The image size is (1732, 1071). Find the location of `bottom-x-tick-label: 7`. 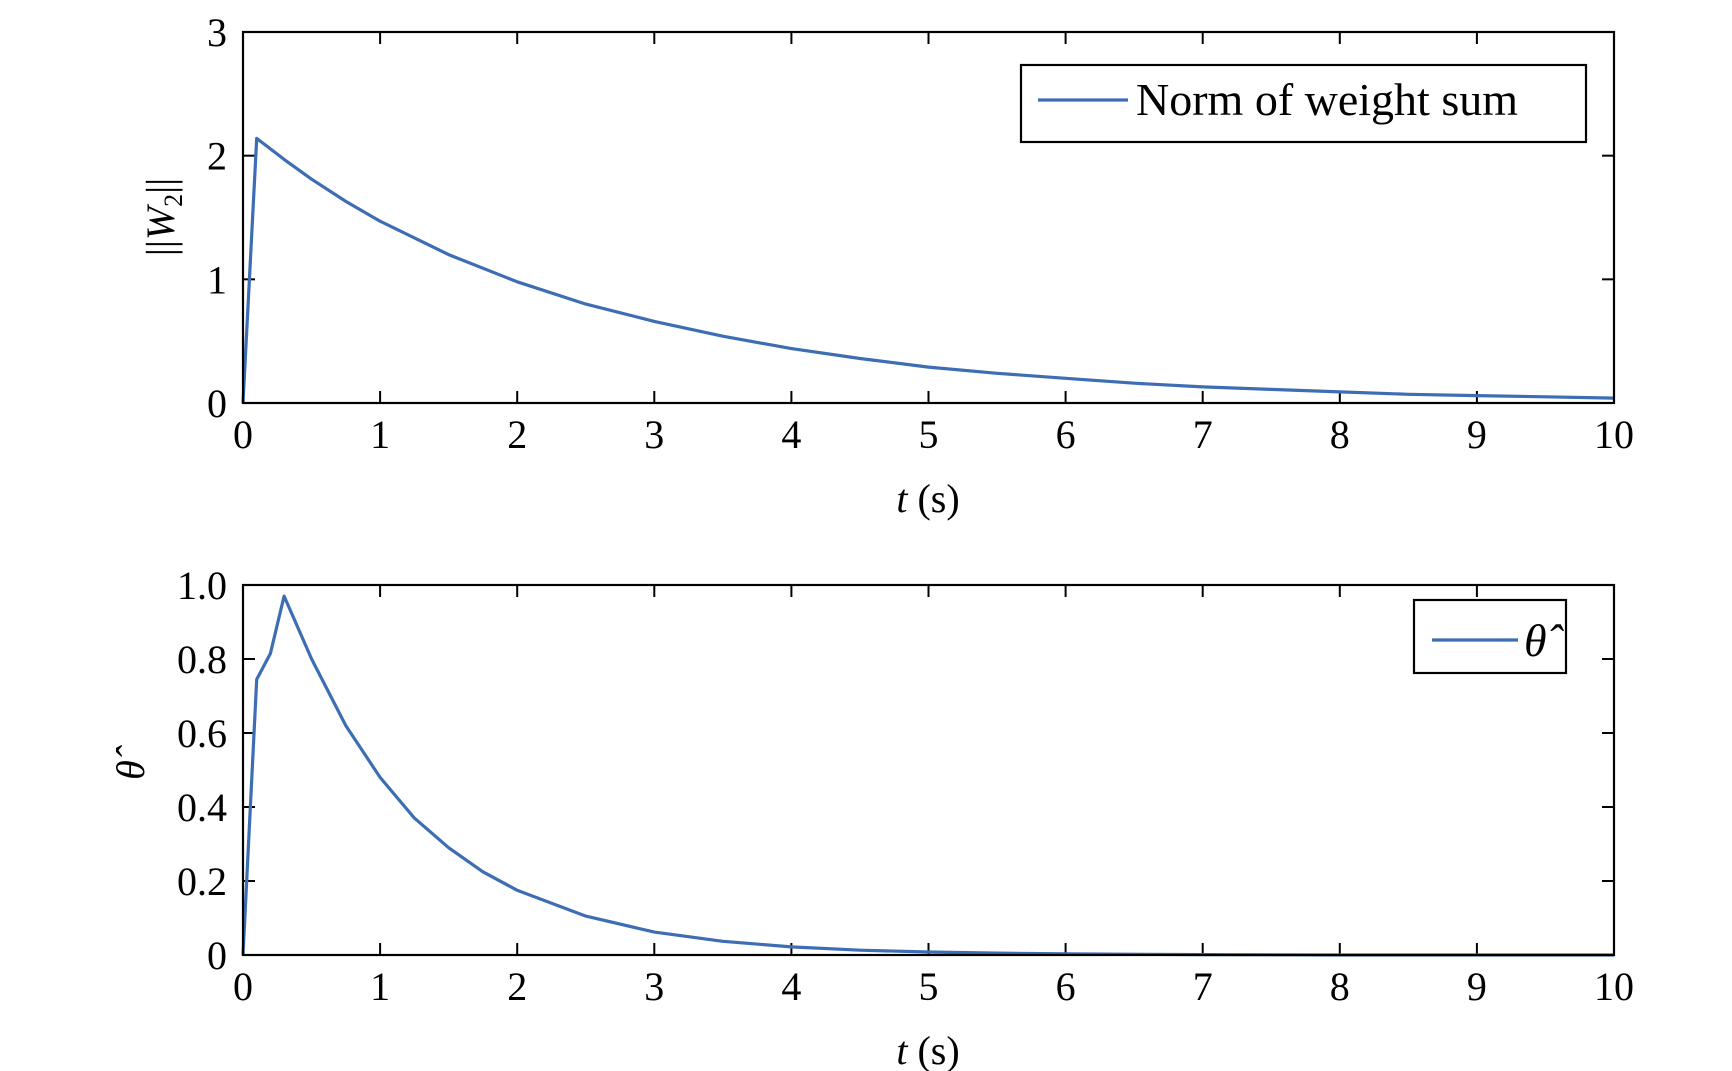

bottom-x-tick-label: 7 is located at coordinates (1203, 986).